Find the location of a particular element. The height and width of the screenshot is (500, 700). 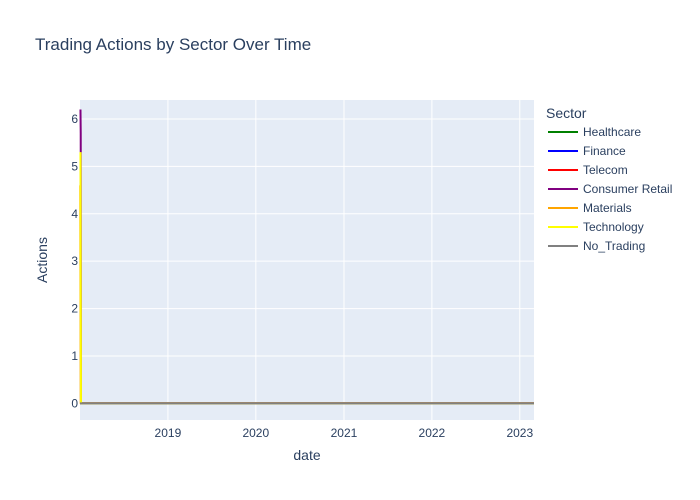

y-axis-title: Actions is located at coordinates (42, 260).